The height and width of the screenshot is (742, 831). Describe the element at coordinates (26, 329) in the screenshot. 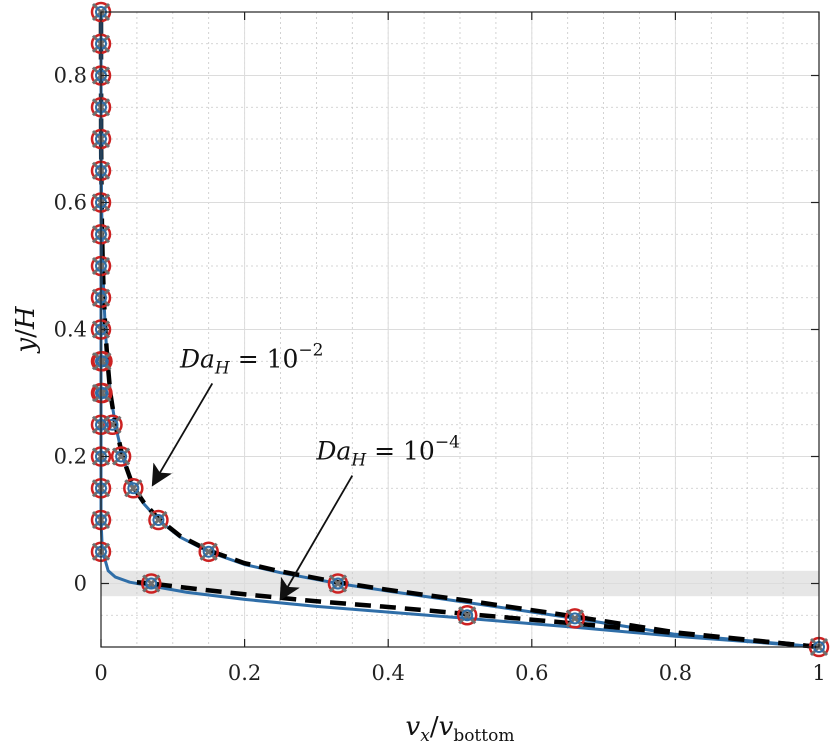

I see `y-axis-label: y/H` at that location.